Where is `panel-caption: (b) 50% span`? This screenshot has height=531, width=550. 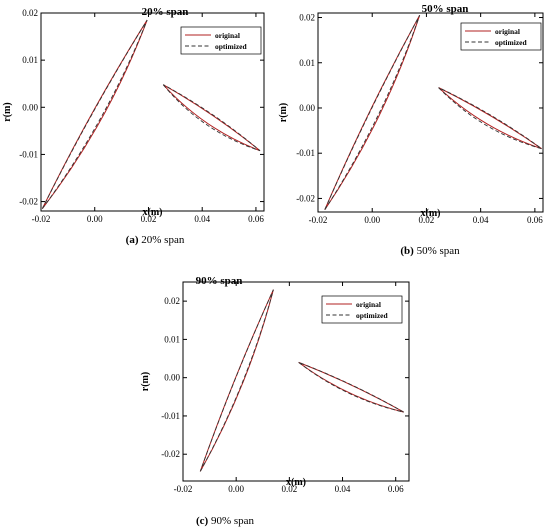
panel-caption: (b) 50% span is located at coordinates (430, 251).